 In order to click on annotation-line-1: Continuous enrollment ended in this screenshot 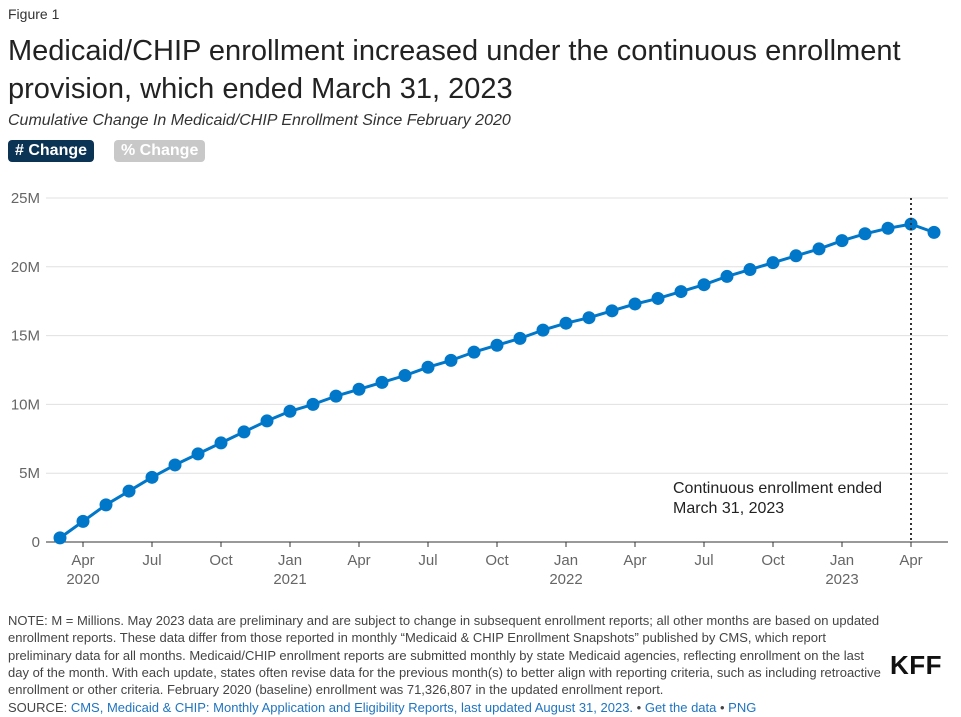, I will do `click(777, 488)`.